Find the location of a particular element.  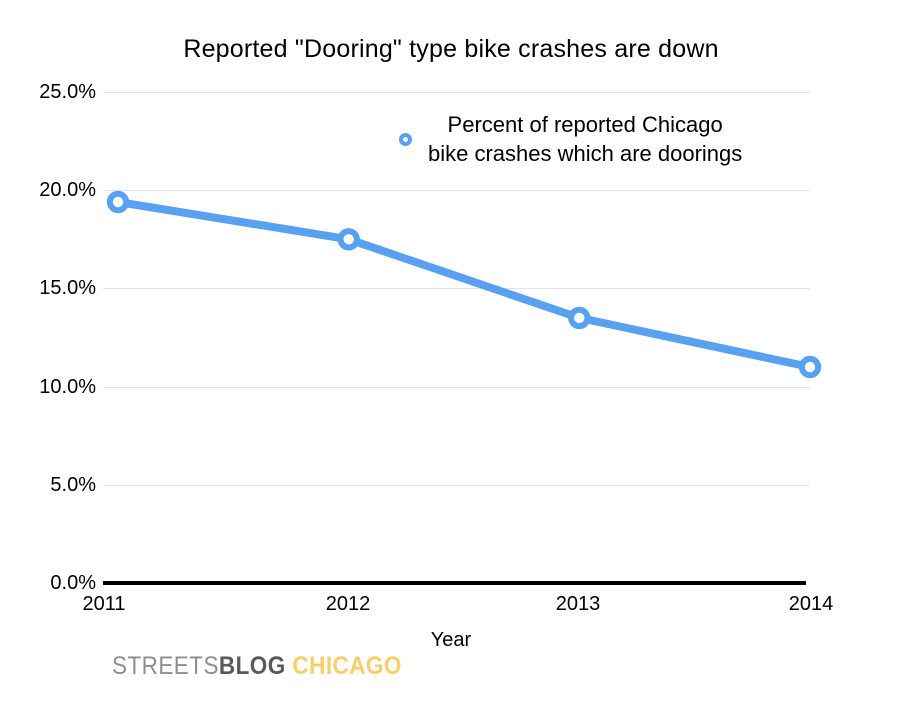

legend-label-line2: bike crashes which are doorings is located at coordinates (585, 153).